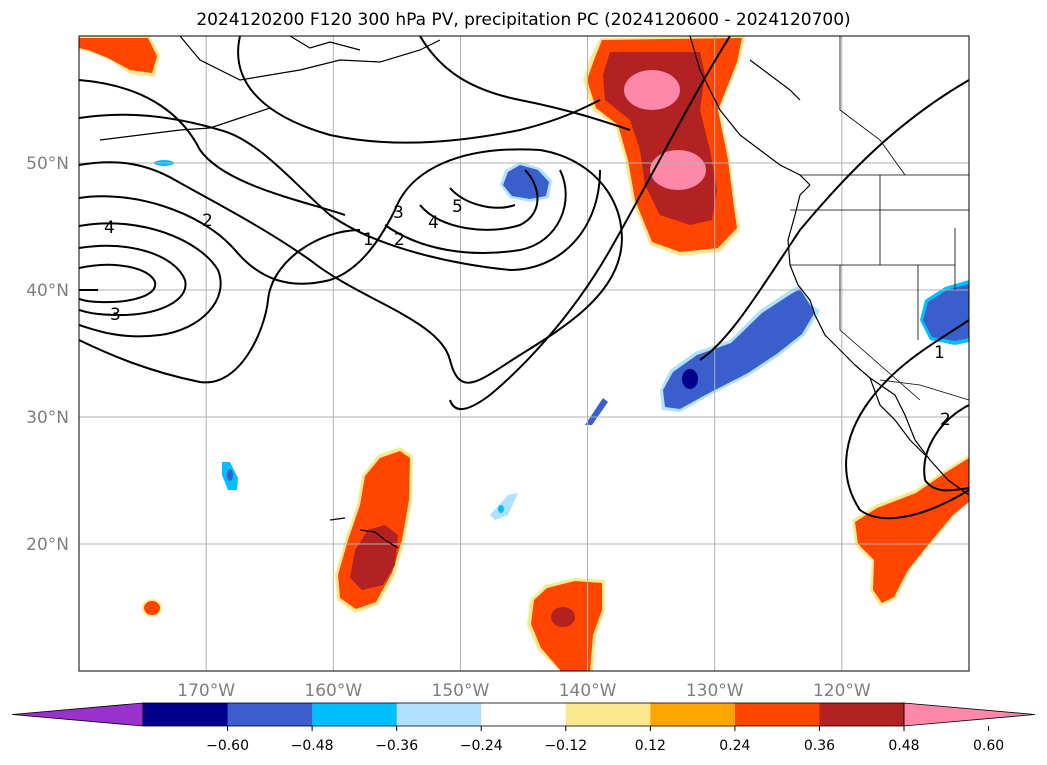  I want to click on political-borders, so click(879, 218).